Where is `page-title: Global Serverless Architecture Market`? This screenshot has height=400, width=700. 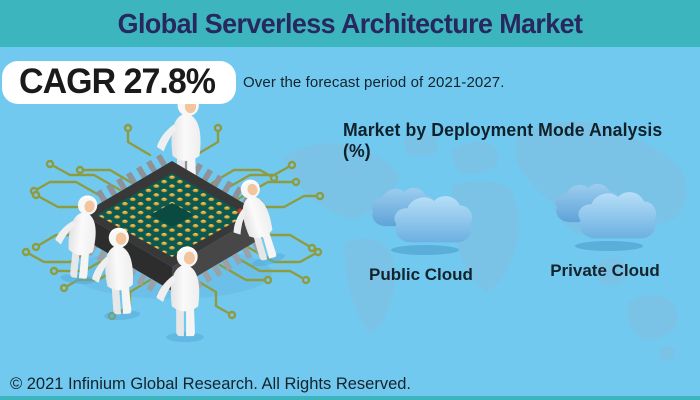 page-title: Global Serverless Architecture Market is located at coordinates (350, 23).